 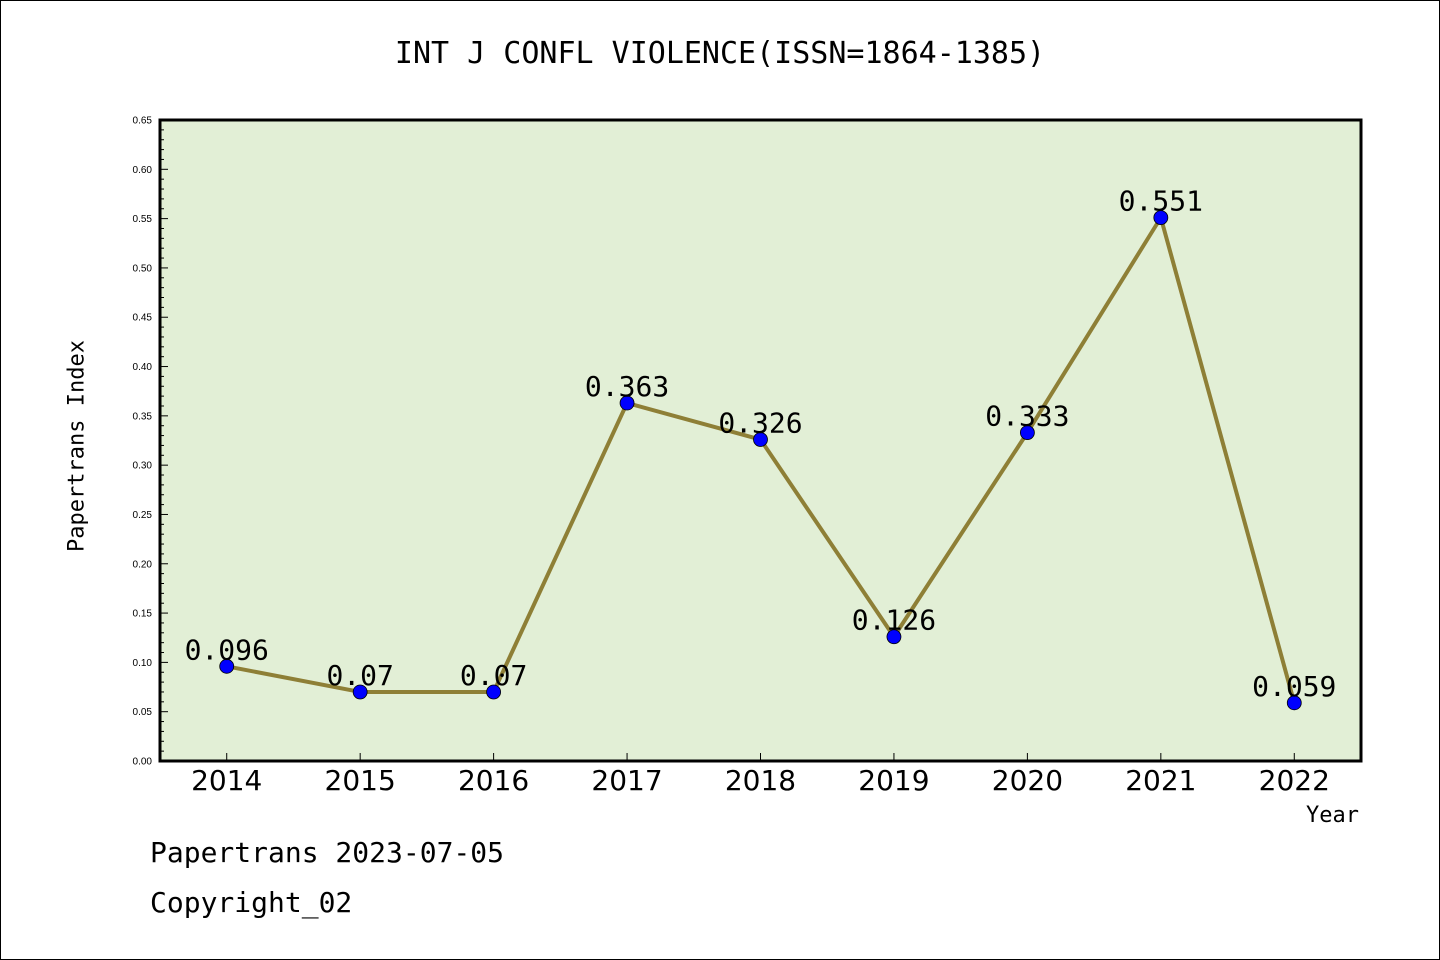 What do you see at coordinates (143, 268) in the screenshot?
I see `y-tick-label: 0.50` at bounding box center [143, 268].